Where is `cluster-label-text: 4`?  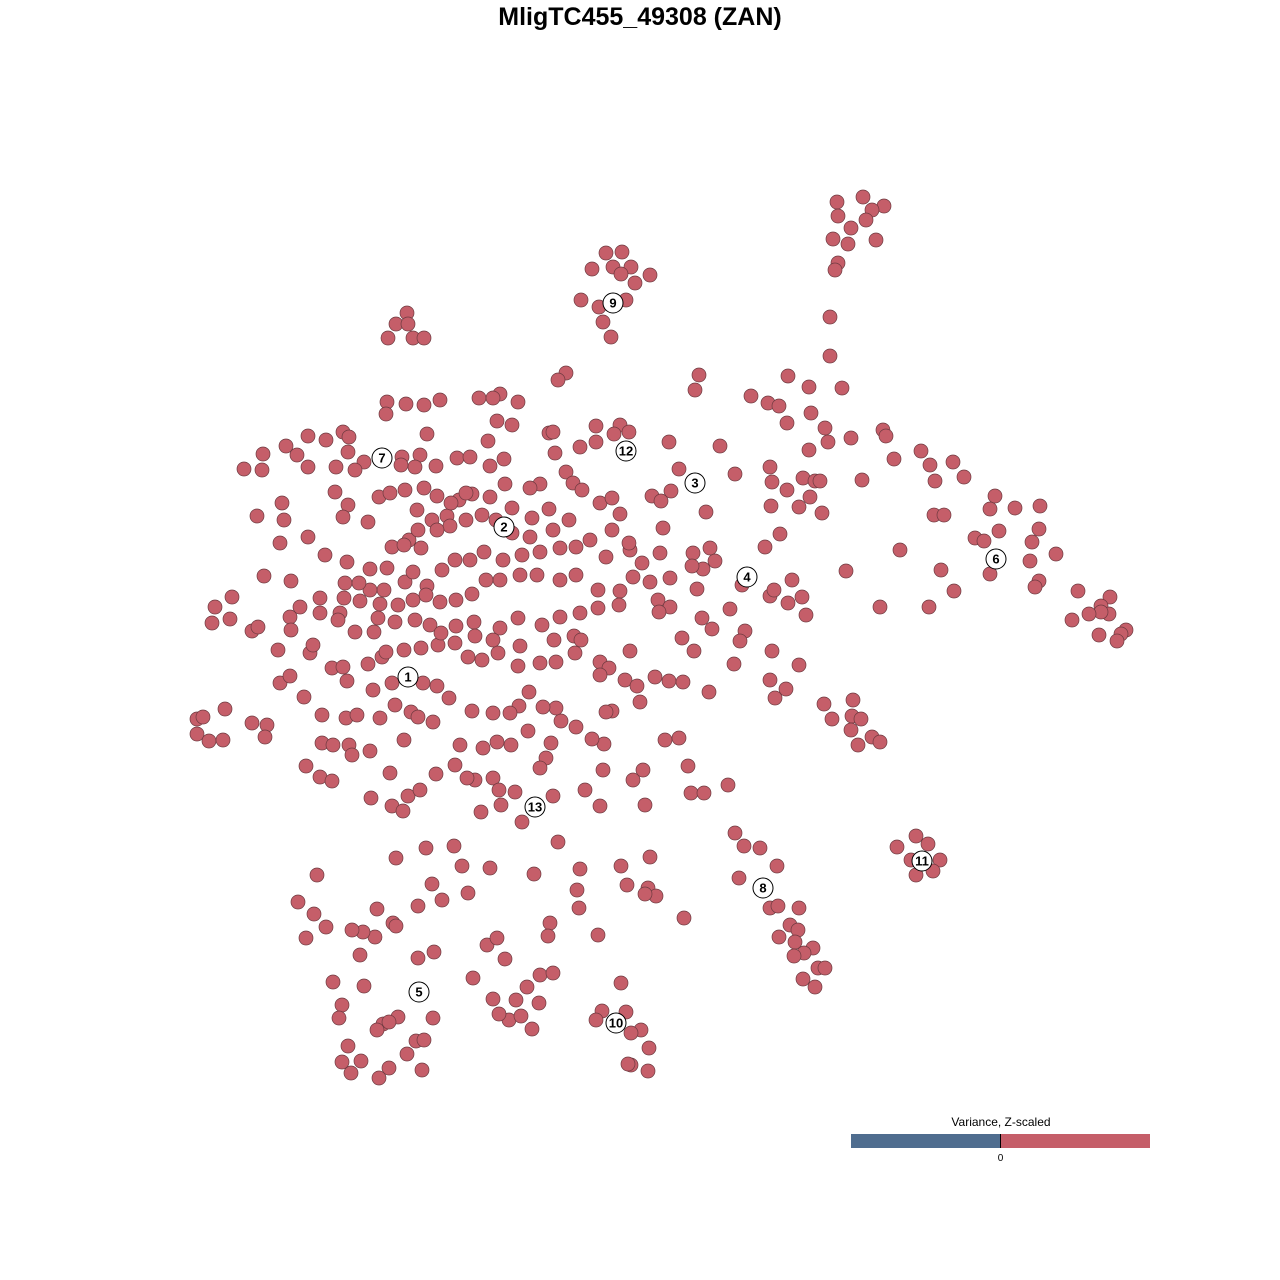 cluster-label-text: 4 is located at coordinates (747, 577).